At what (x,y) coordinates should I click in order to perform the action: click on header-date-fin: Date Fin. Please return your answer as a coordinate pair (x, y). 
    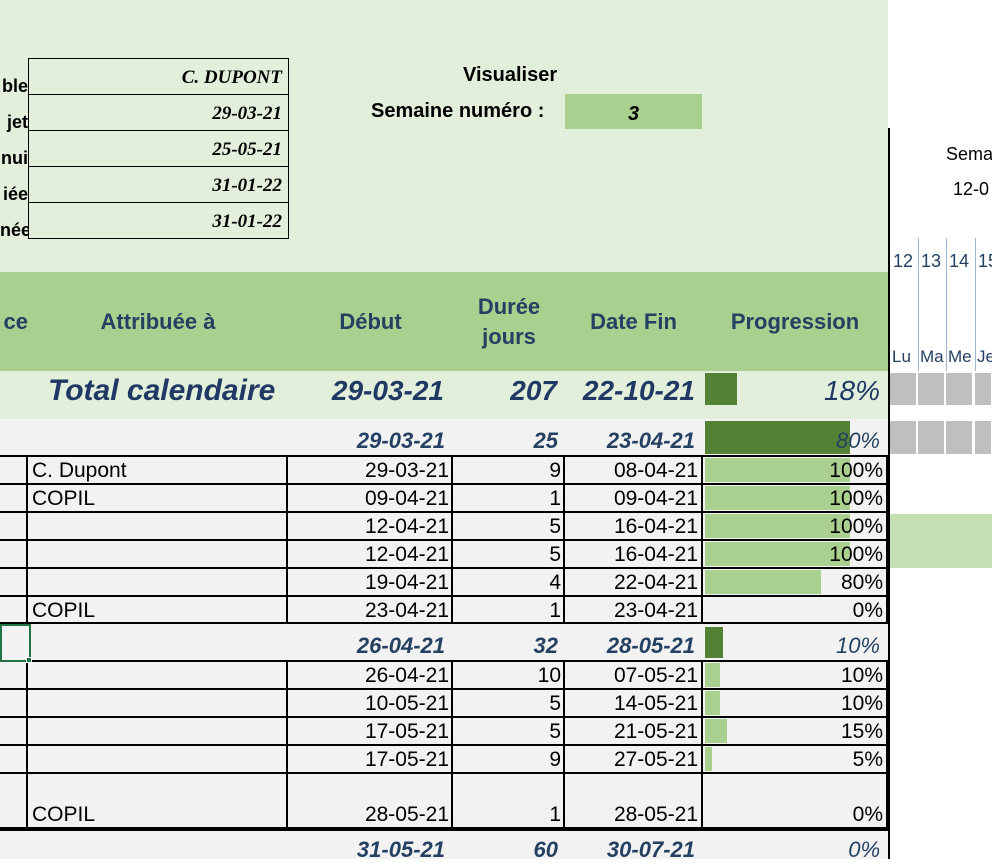
    Looking at the image, I should click on (633, 321).